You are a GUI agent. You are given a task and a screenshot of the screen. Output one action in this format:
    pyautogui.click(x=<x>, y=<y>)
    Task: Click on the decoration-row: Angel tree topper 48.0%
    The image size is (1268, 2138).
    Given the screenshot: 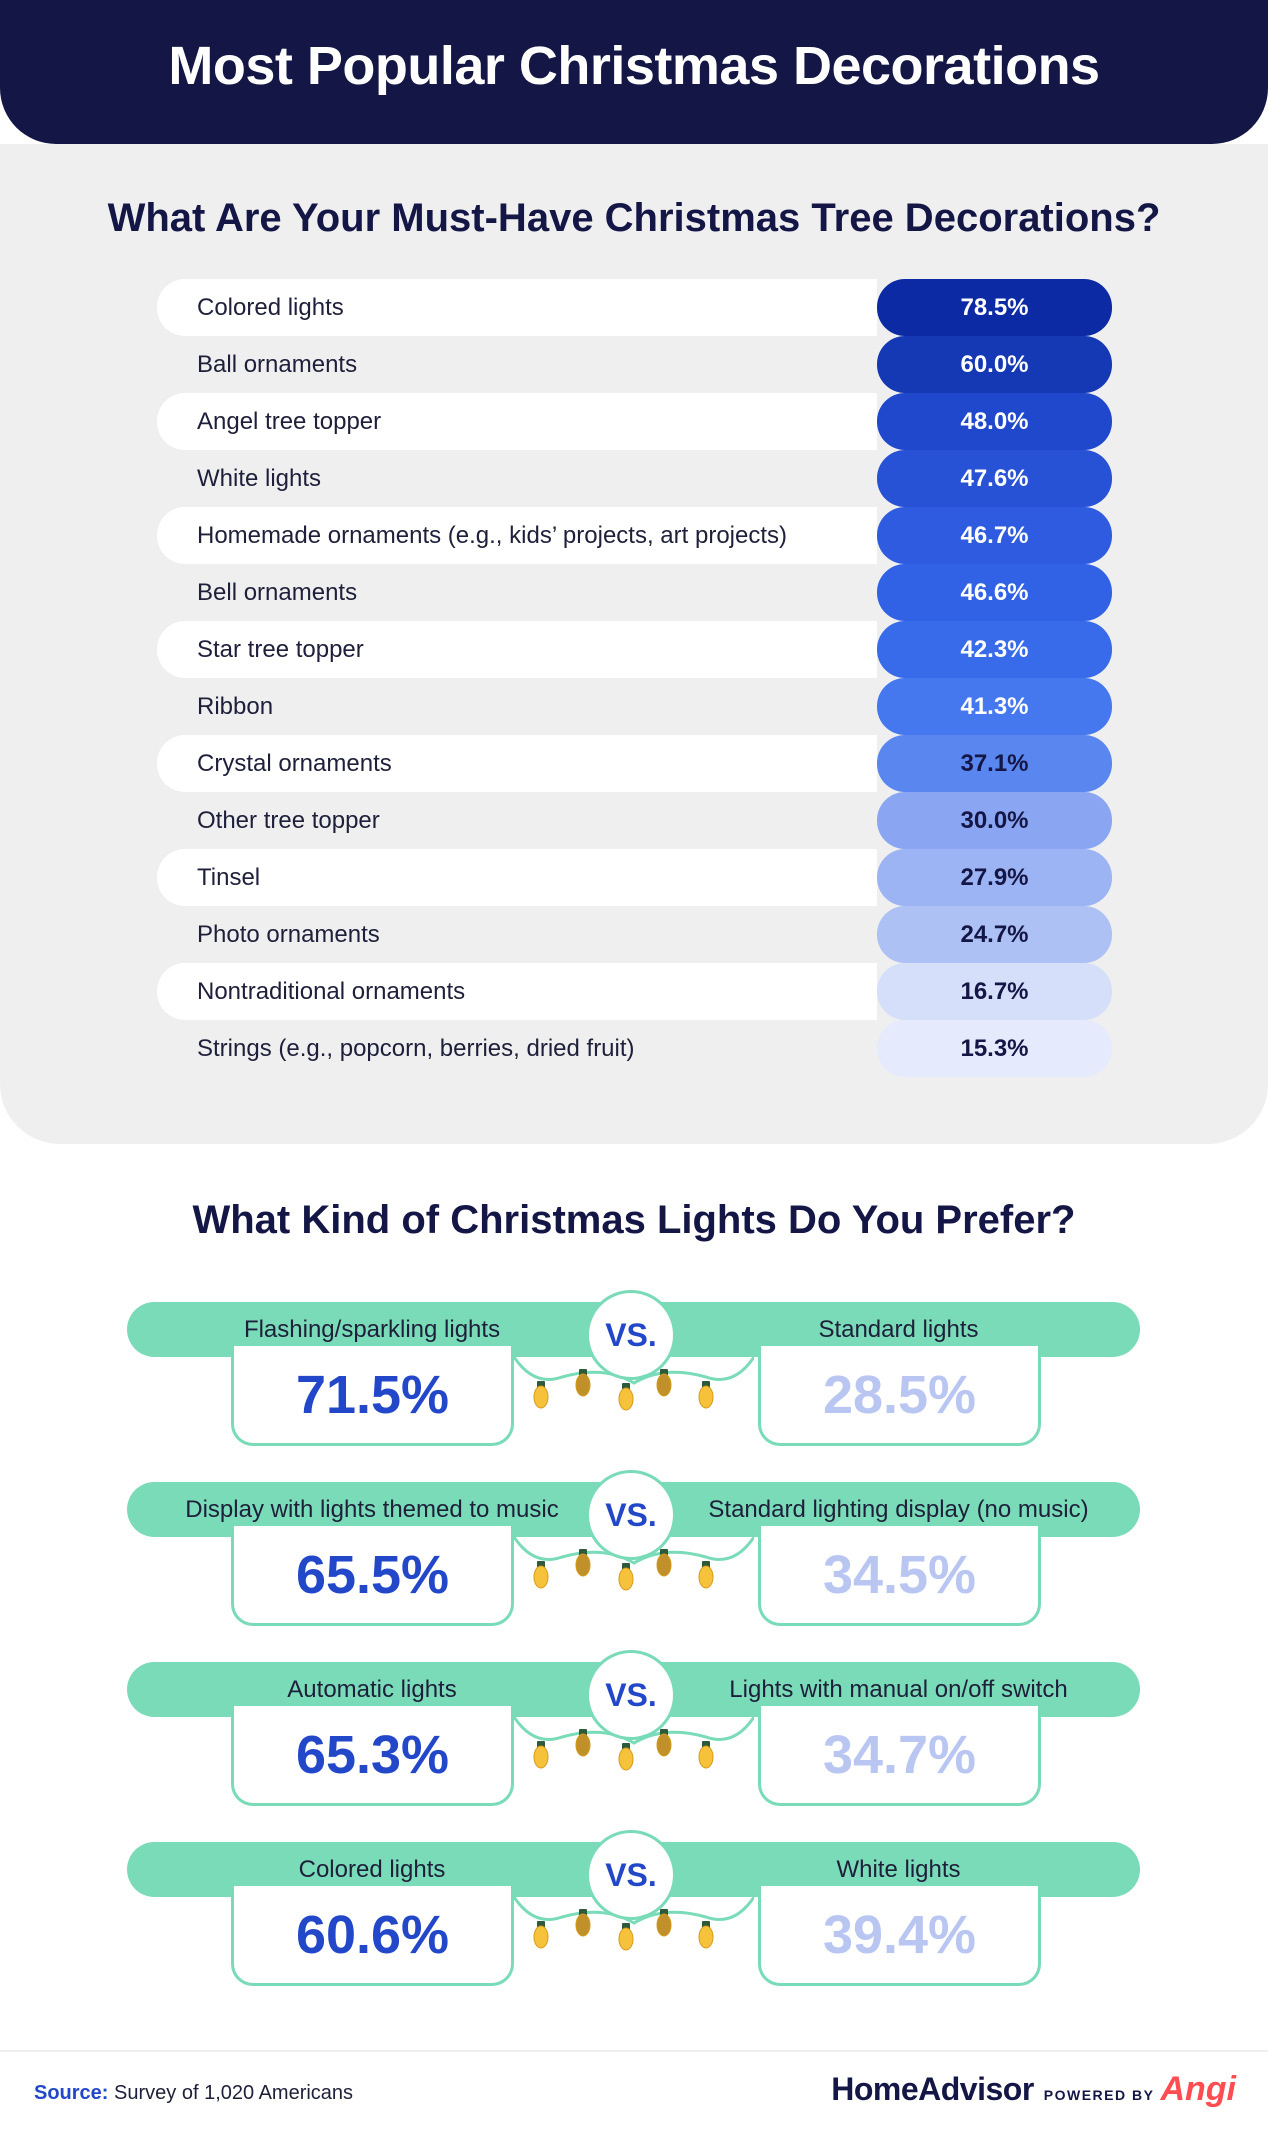 What is the action you would take?
    pyautogui.click(x=634, y=421)
    